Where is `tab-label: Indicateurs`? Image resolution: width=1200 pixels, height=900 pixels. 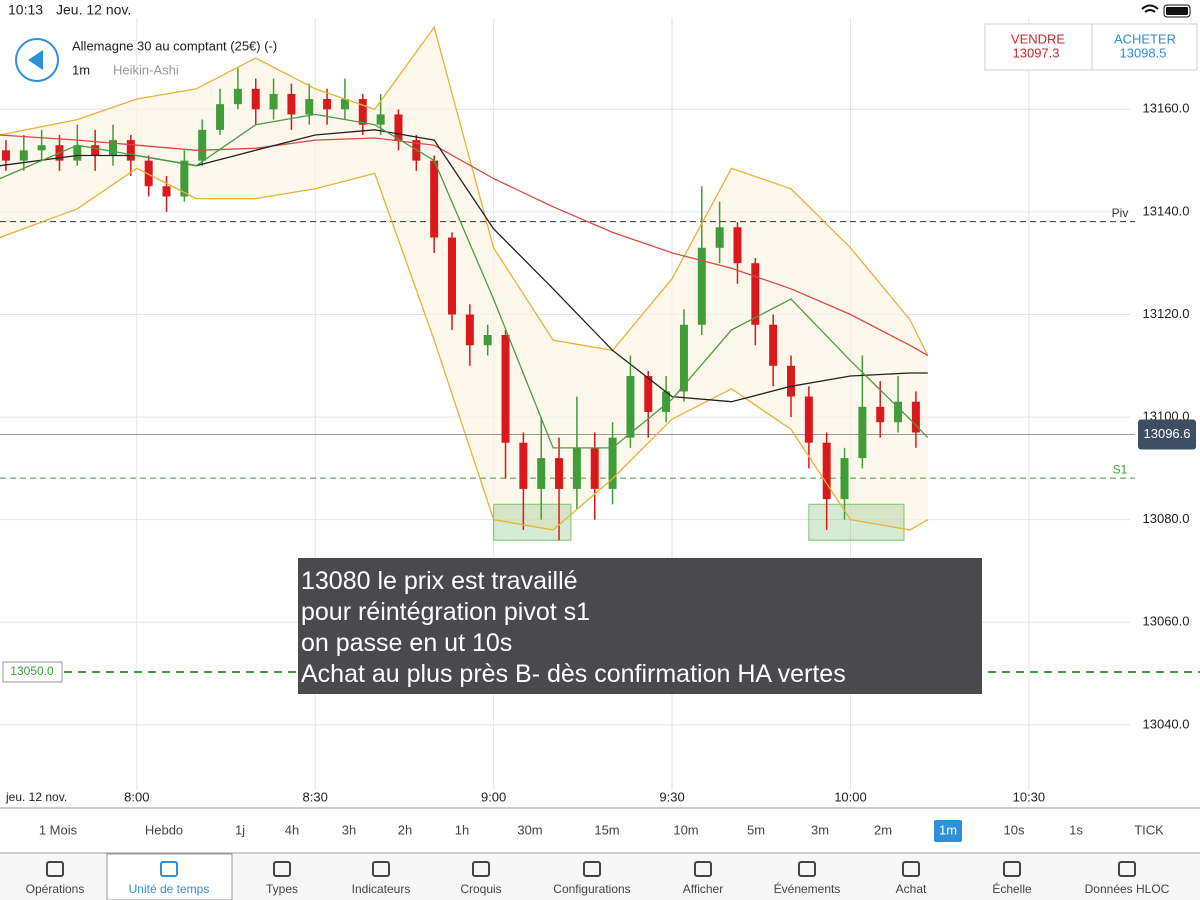
tab-label: Indicateurs is located at coordinates (381, 889).